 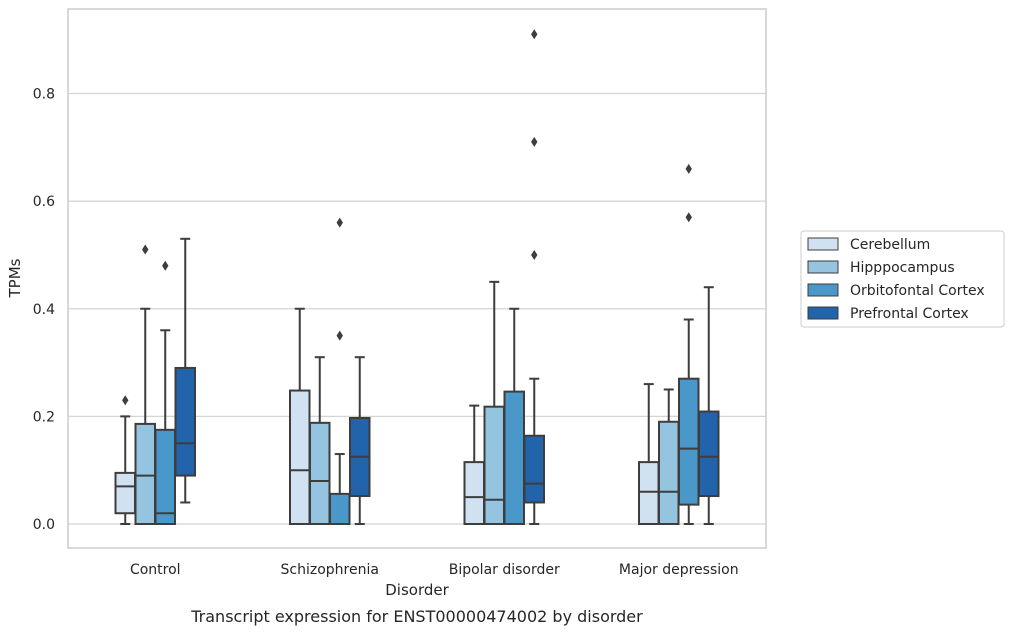 I want to click on x-tick-label: Bipolar disorder, so click(x=504, y=570).